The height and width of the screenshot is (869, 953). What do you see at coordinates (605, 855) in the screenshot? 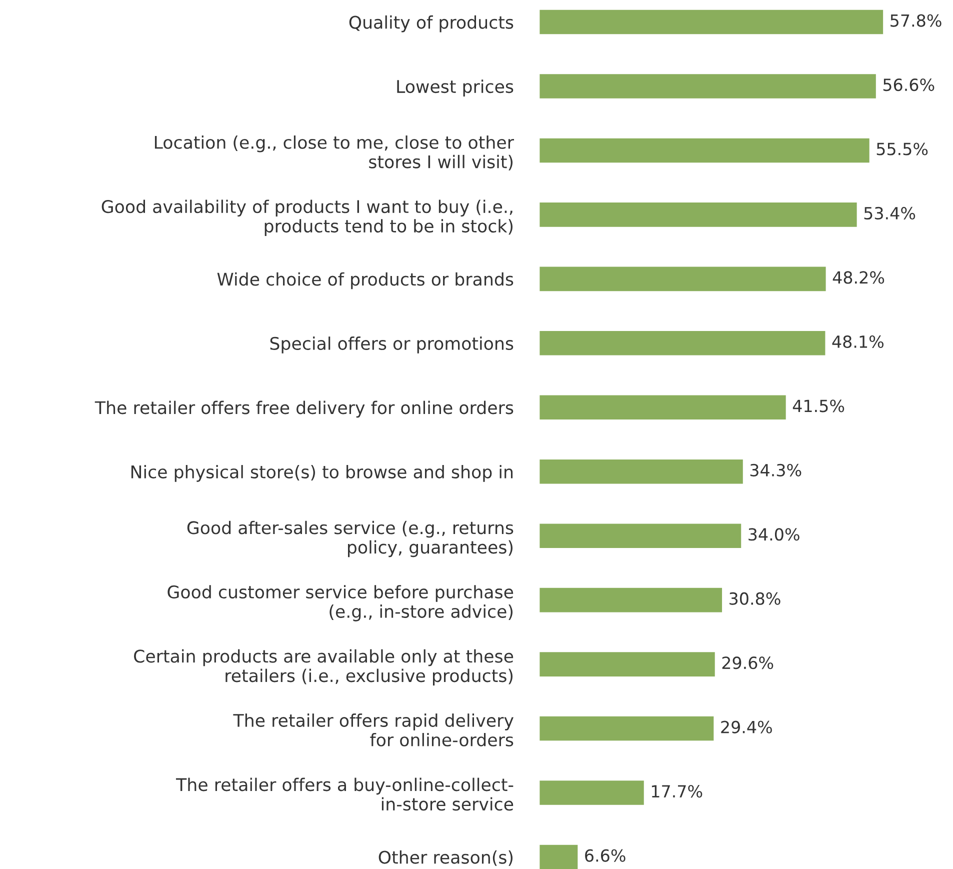
I see `data-label: 6.6%` at bounding box center [605, 855].